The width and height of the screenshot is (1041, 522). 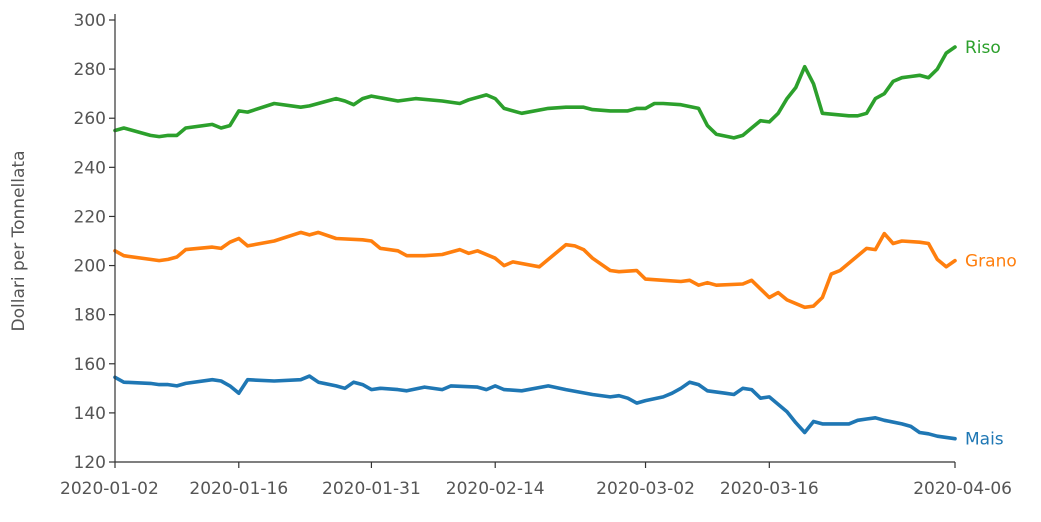 I want to click on series-labels: Riso Grano Mais, so click(x=991, y=244).